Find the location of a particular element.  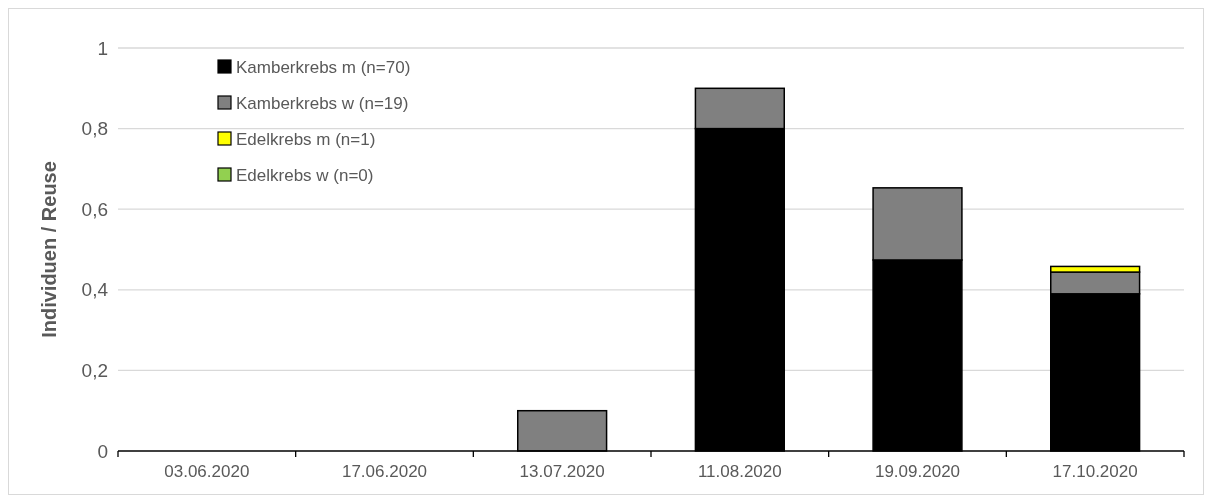

x-tick-label: 19.09.2020 is located at coordinates (917, 471).